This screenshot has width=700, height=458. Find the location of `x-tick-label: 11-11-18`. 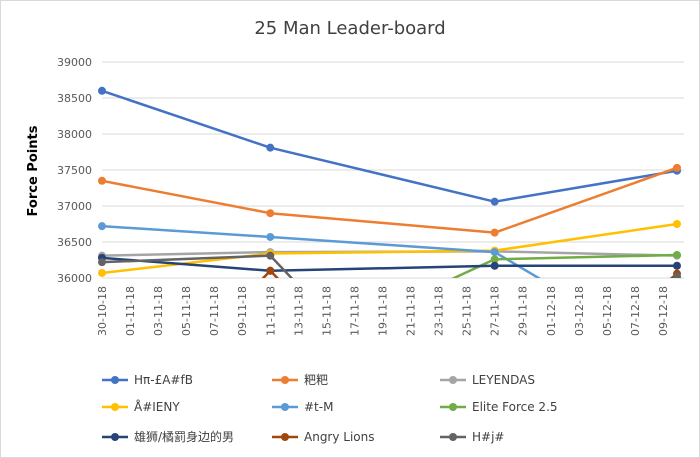

x-tick-label: 11-11-18 is located at coordinates (270, 311).